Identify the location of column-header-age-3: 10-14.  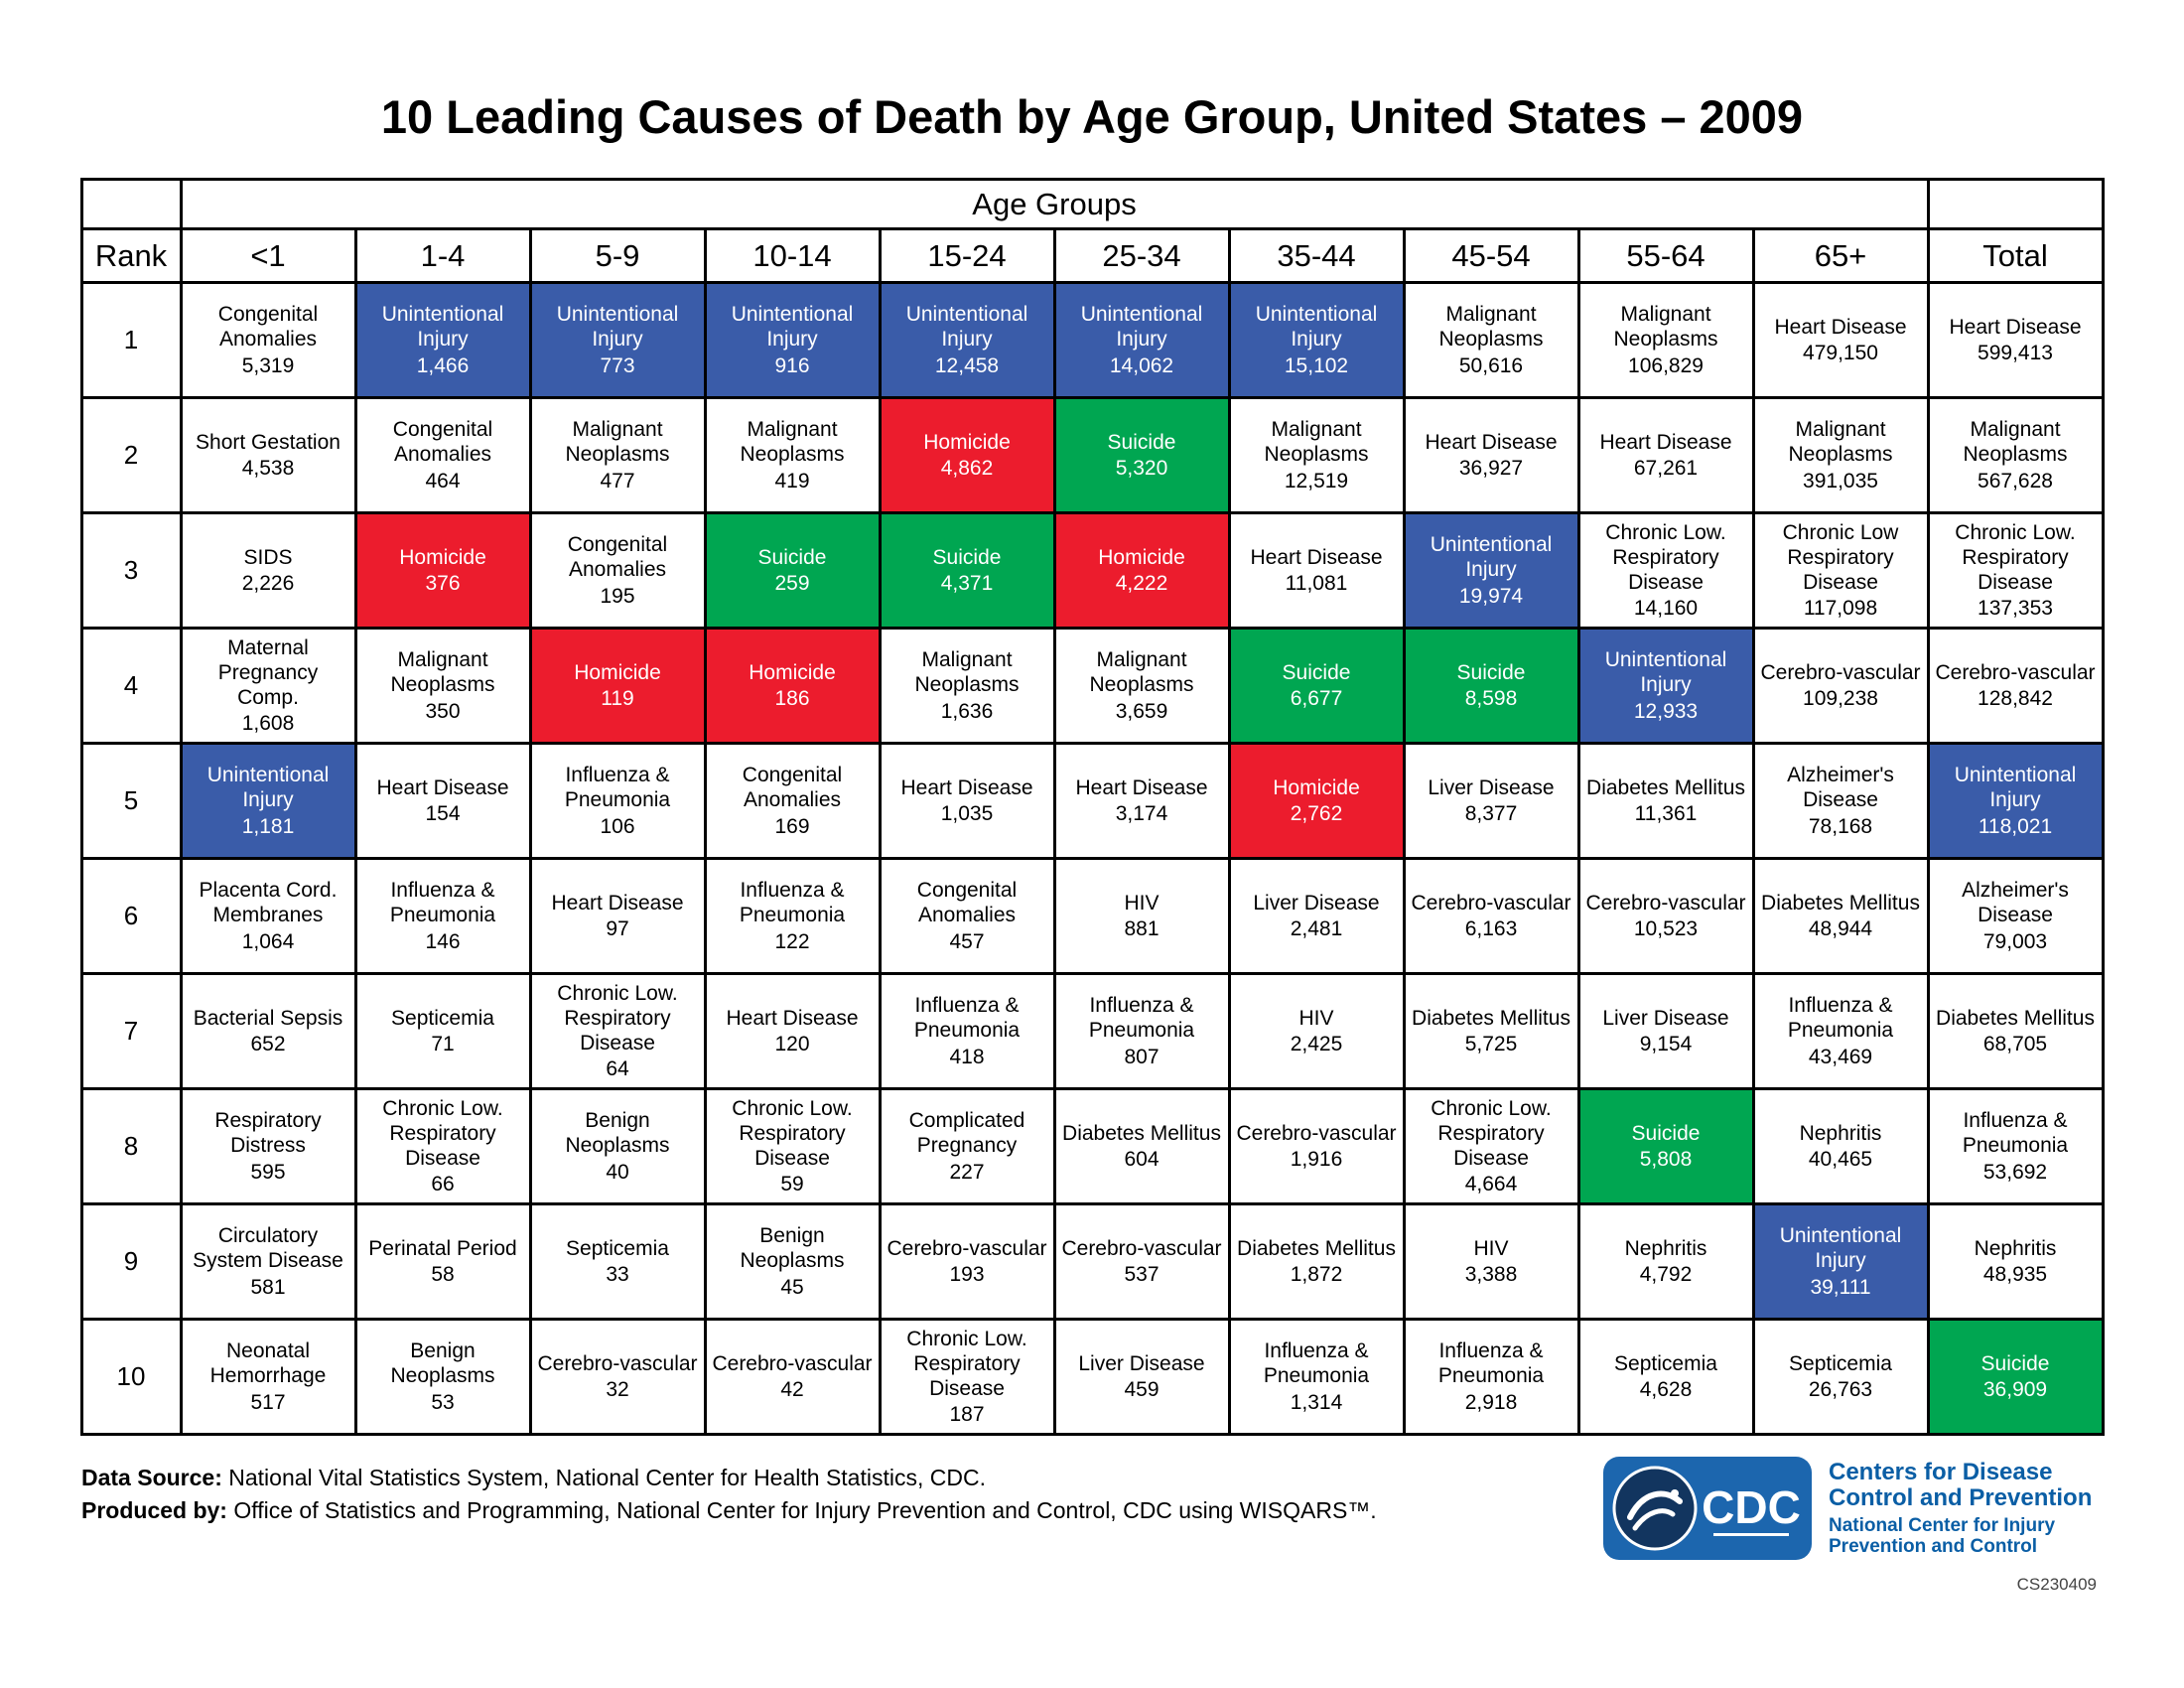
(792, 255).